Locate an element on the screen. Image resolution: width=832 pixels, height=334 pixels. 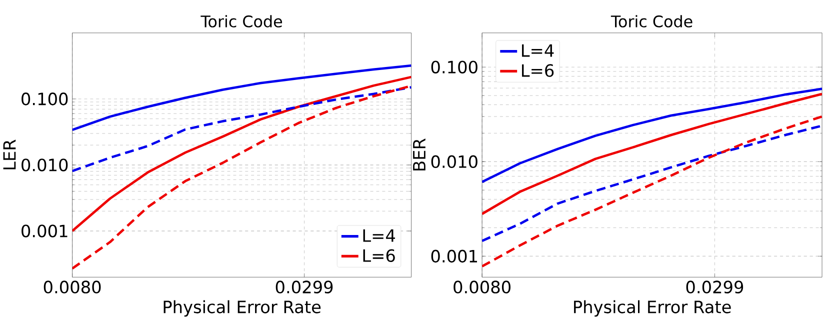
y-axis-title: BER is located at coordinates (419, 154).